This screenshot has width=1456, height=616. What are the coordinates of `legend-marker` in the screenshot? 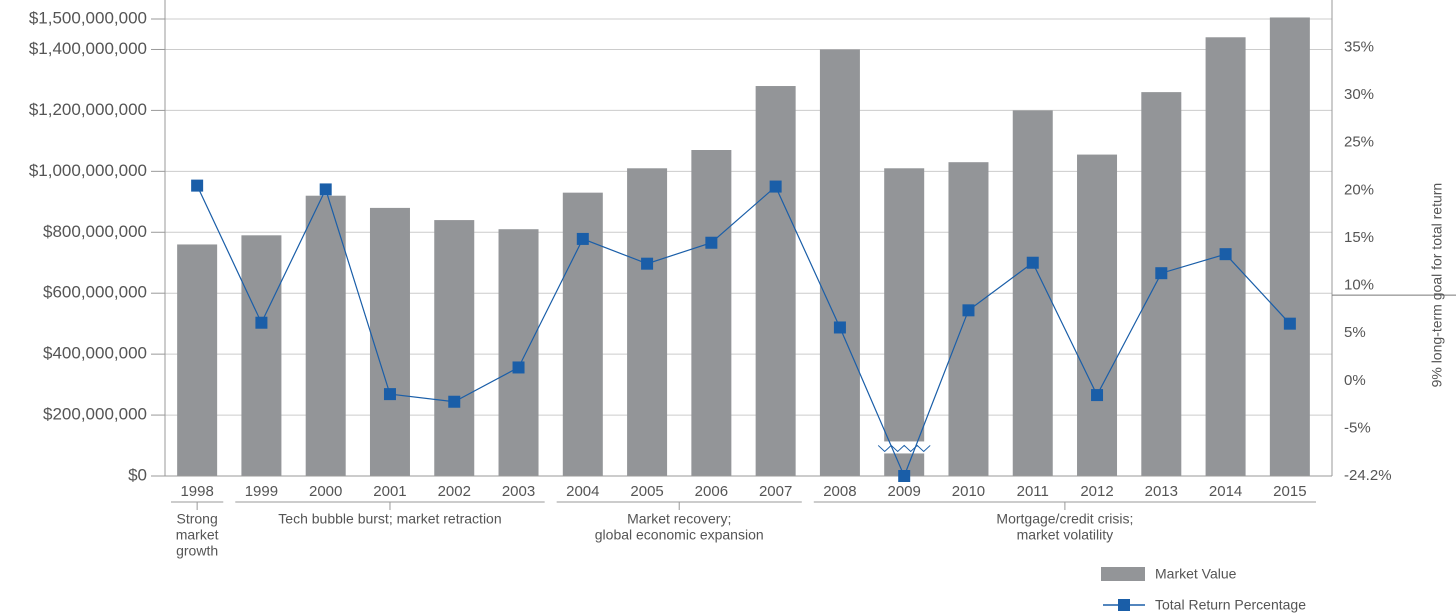 It's located at (1124, 605).